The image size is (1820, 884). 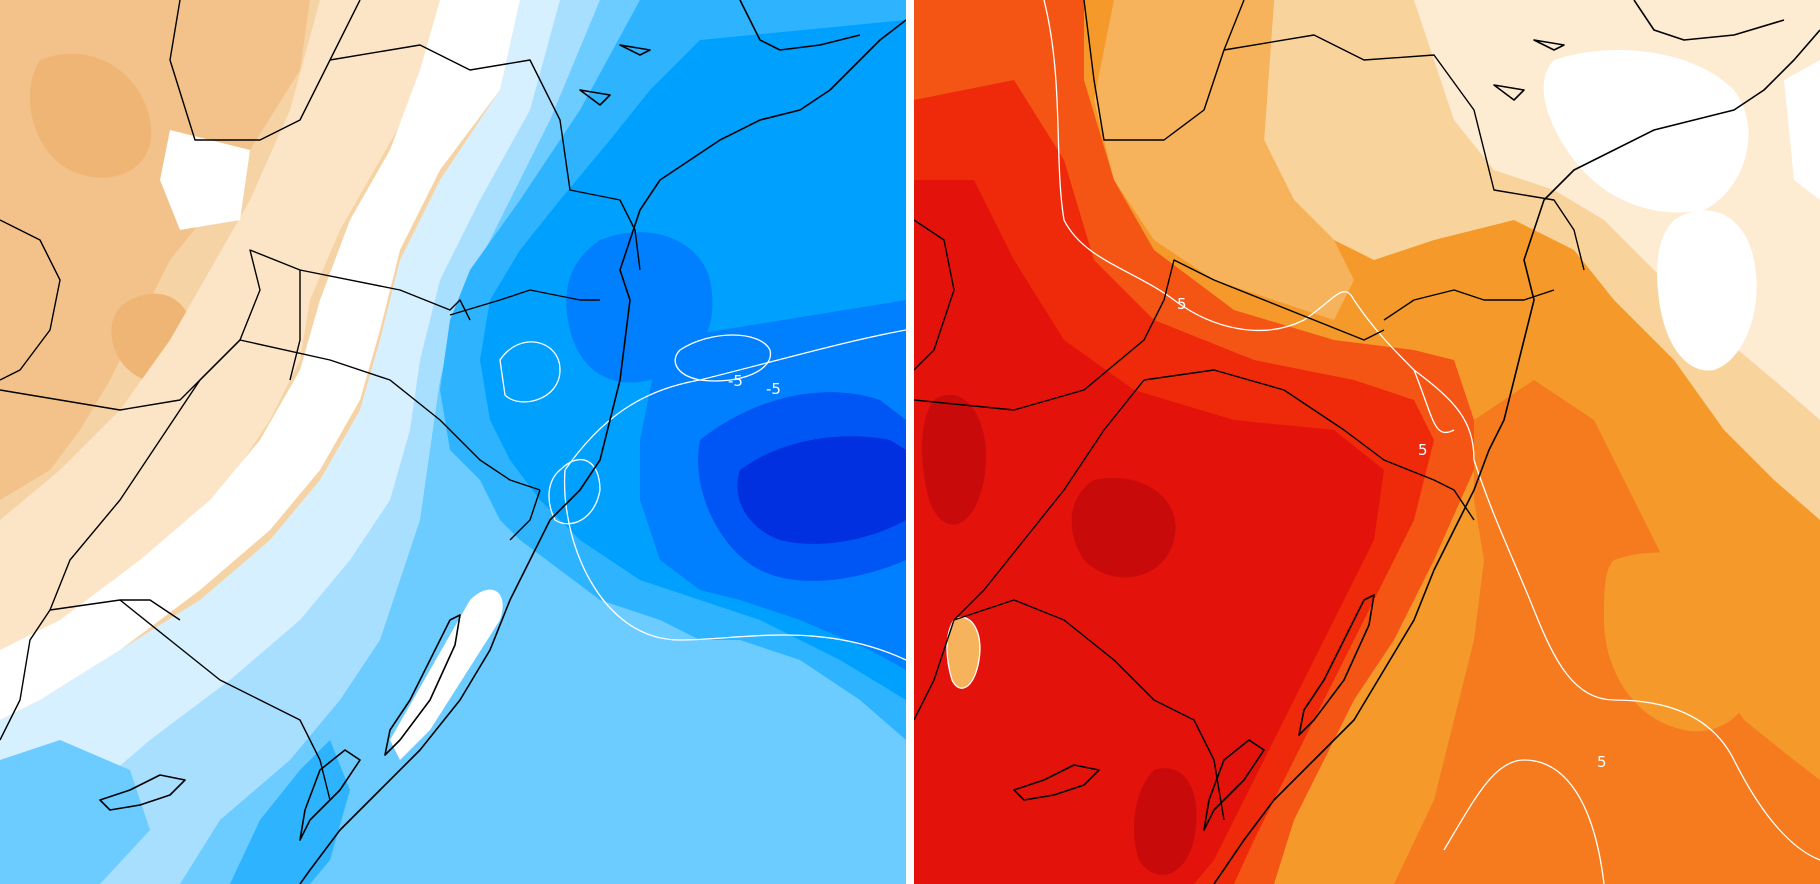 I want to click on warm-border-west, so click(x=934, y=295).